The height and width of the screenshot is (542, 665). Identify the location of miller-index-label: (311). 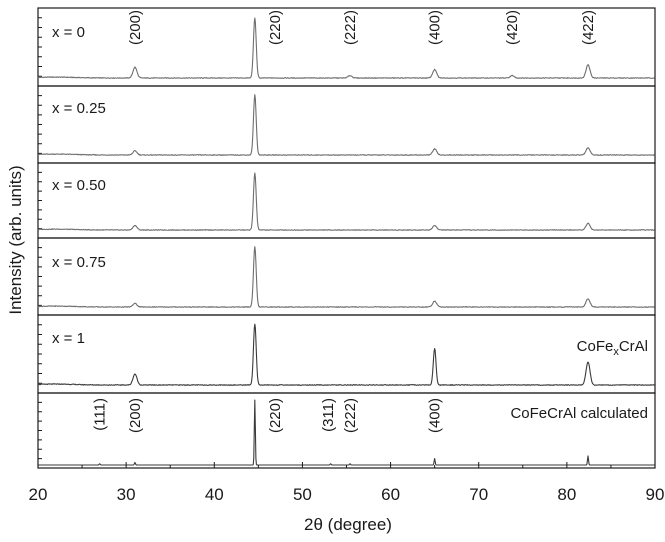
(328, 415).